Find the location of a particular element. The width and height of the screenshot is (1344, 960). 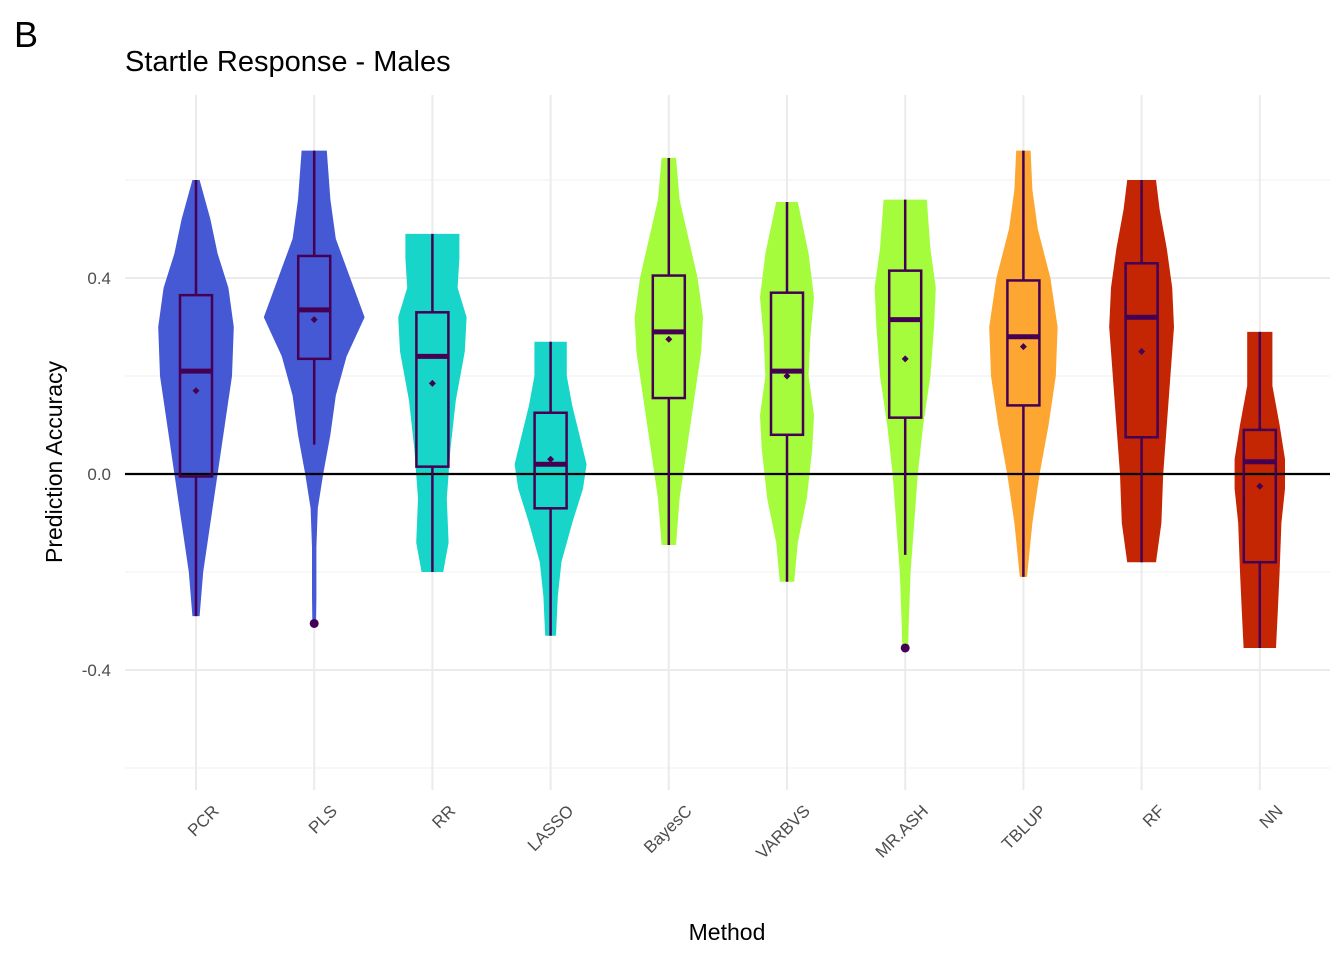

boxplot-lasso is located at coordinates (550, 488).